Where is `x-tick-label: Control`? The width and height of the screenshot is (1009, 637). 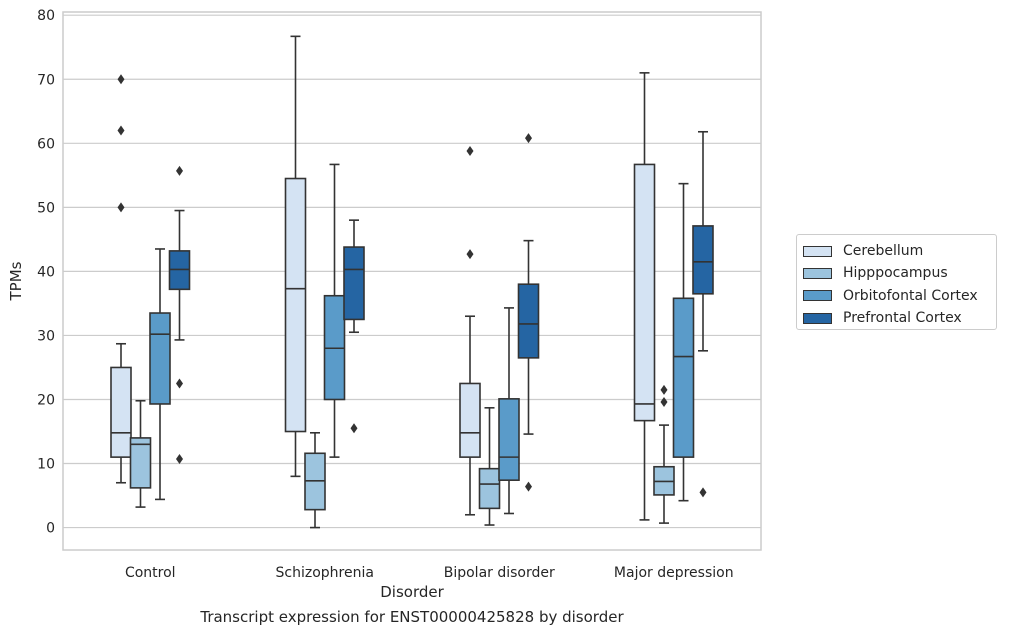 x-tick-label: Control is located at coordinates (150, 573).